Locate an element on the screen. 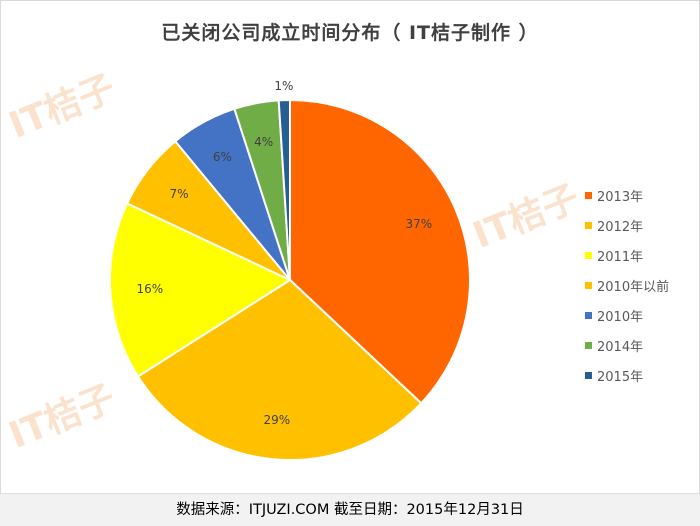  legend-label: 2015年 is located at coordinates (620, 377).